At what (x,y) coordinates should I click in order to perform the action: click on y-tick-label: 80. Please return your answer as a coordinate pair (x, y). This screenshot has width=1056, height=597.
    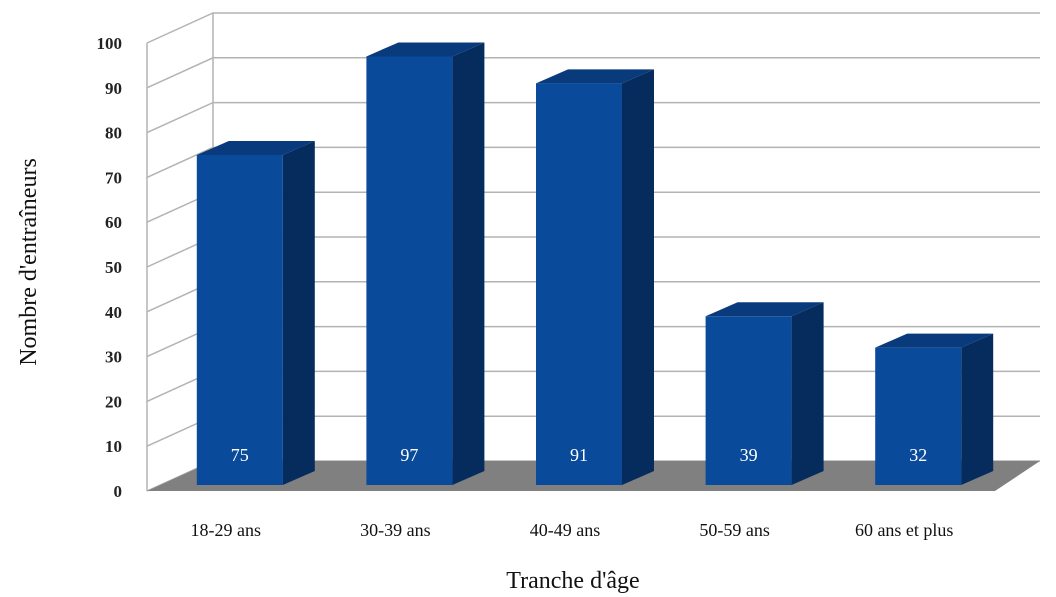
    Looking at the image, I should click on (113, 133).